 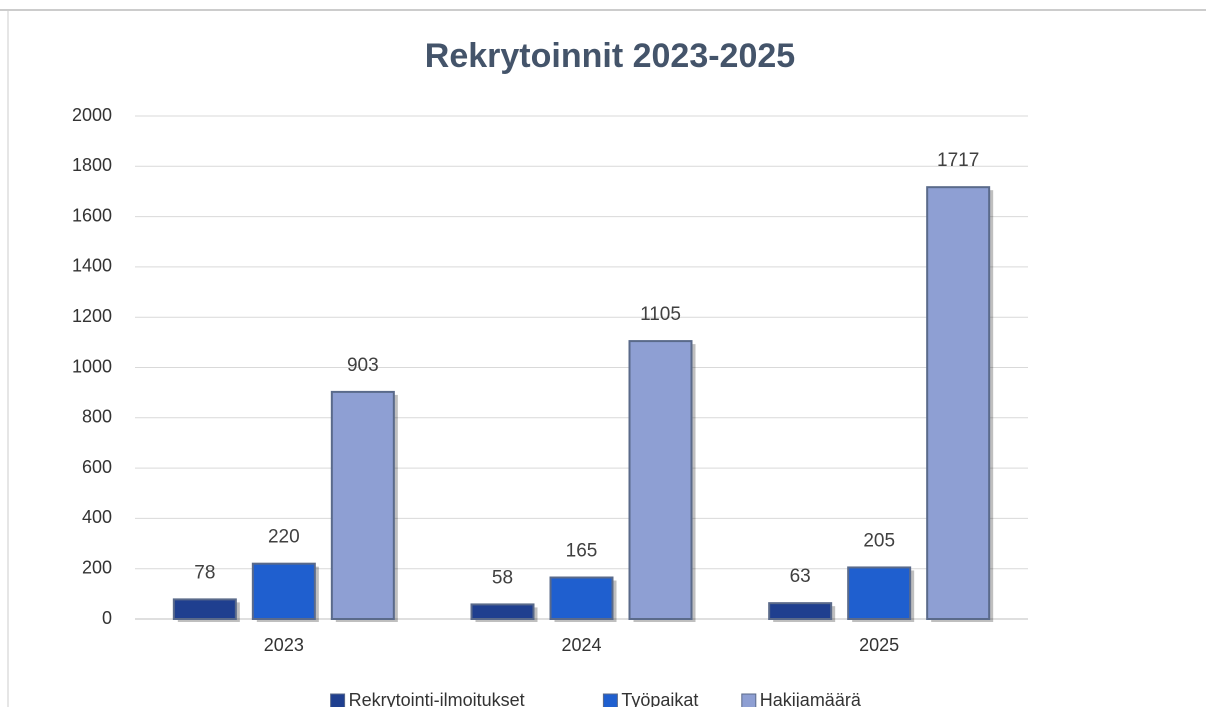 I want to click on y-tick-label: 200, so click(x=97, y=567).